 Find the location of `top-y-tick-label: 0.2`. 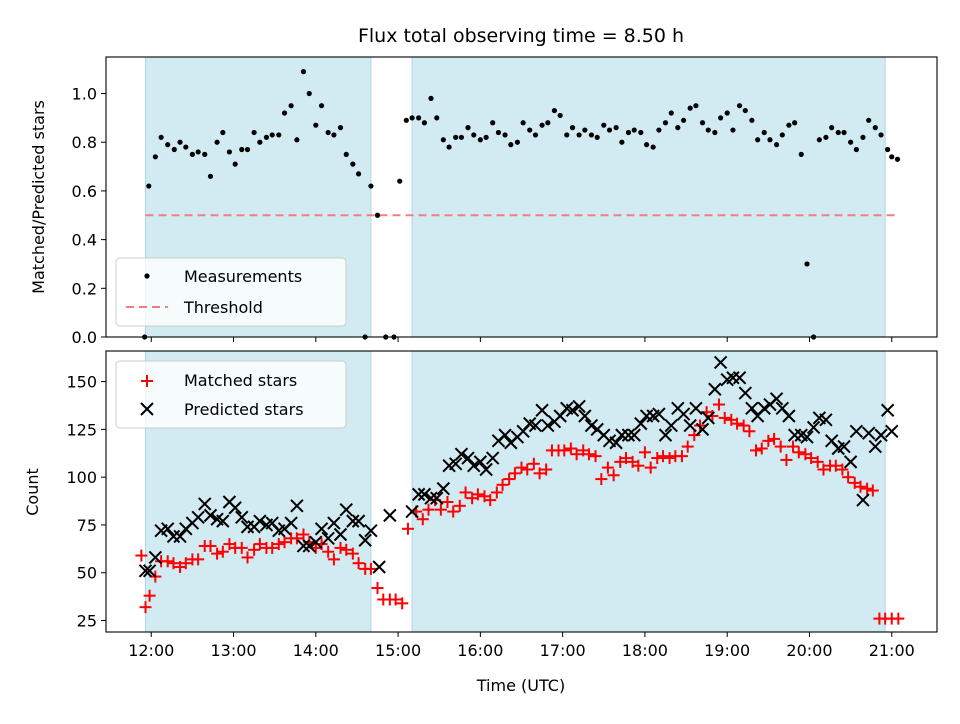

top-y-tick-label: 0.2 is located at coordinates (84, 288).